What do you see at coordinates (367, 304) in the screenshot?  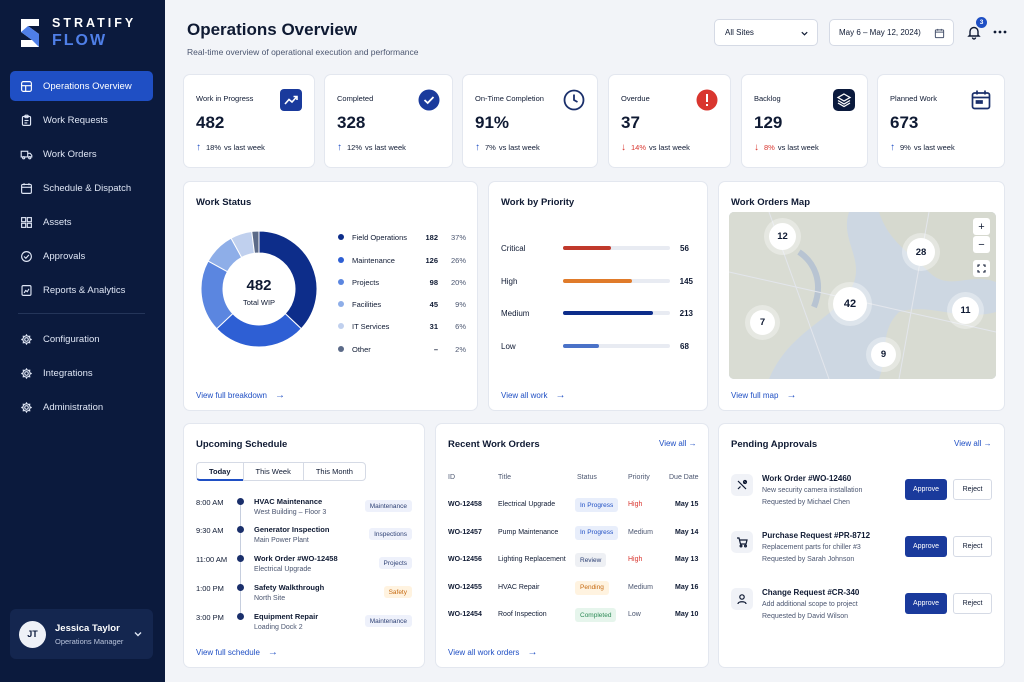 I see `legend-name: Facilities` at bounding box center [367, 304].